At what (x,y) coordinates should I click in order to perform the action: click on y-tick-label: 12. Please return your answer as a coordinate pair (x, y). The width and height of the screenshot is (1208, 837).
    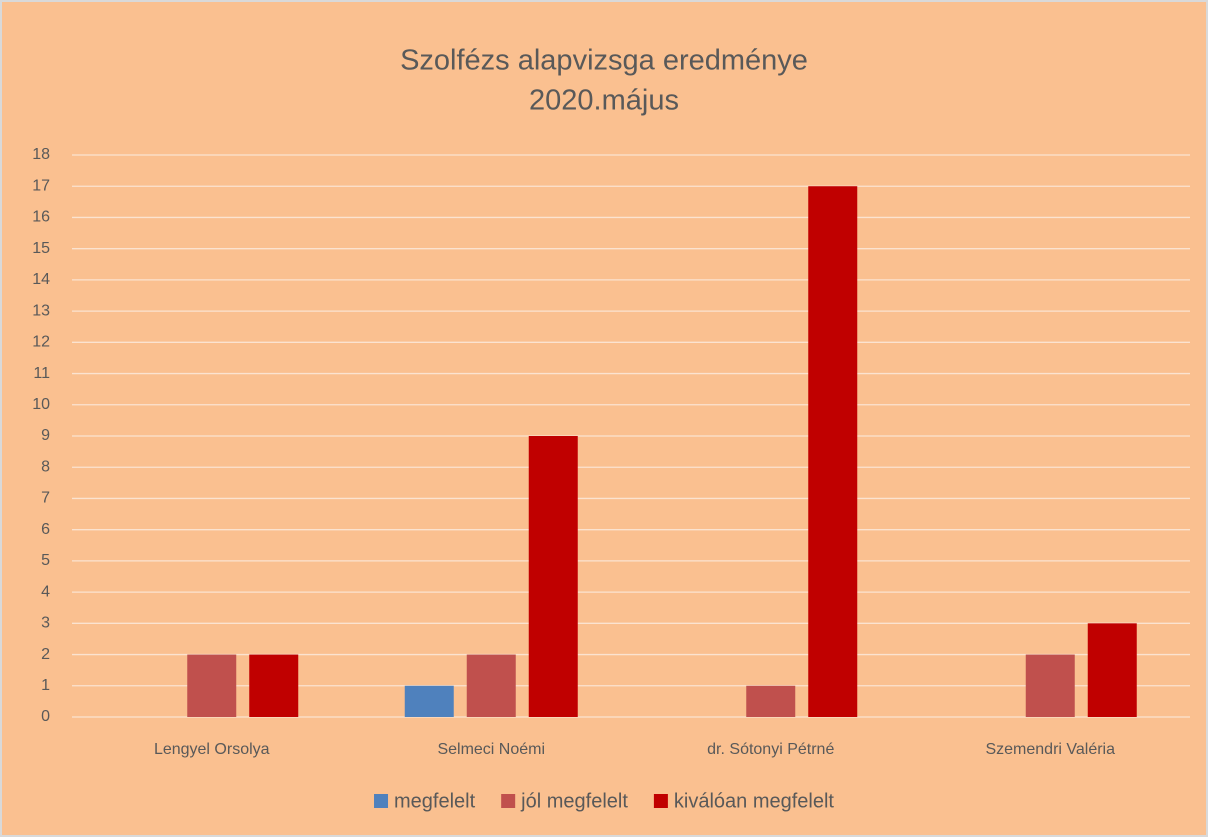
    Looking at the image, I should click on (41, 342).